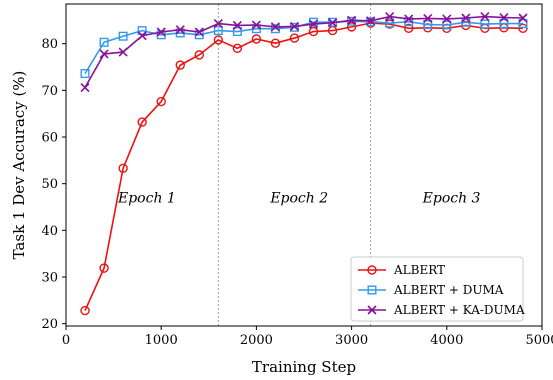  What do you see at coordinates (49, 184) in the screenshot?
I see `y-tick-label: 50` at bounding box center [49, 184].